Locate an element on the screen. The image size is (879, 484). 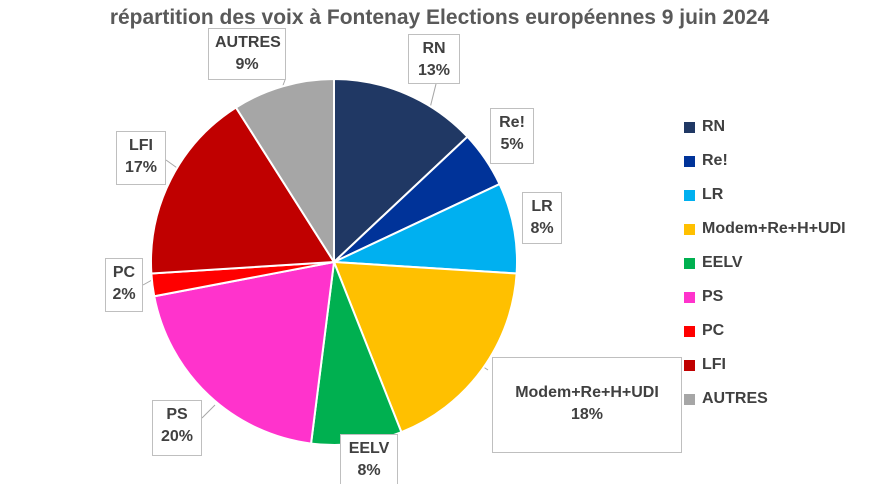
legend-item-lr: LR is located at coordinates (779, 201).